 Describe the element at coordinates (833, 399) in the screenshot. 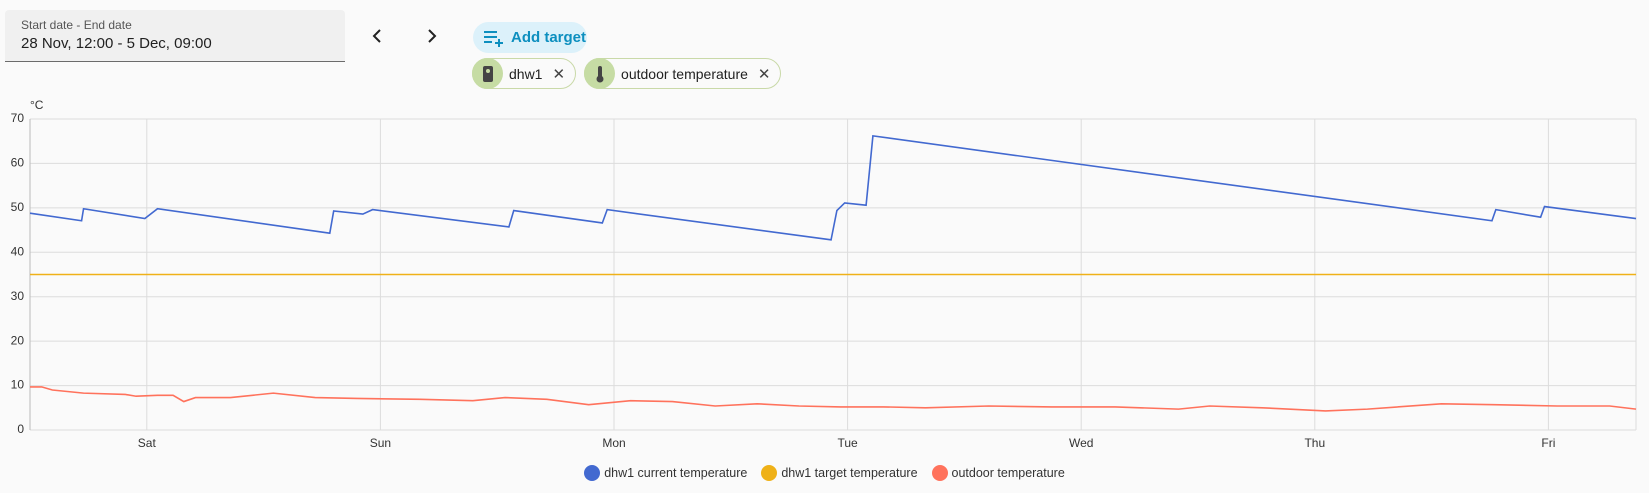

I see `series-line` at that location.